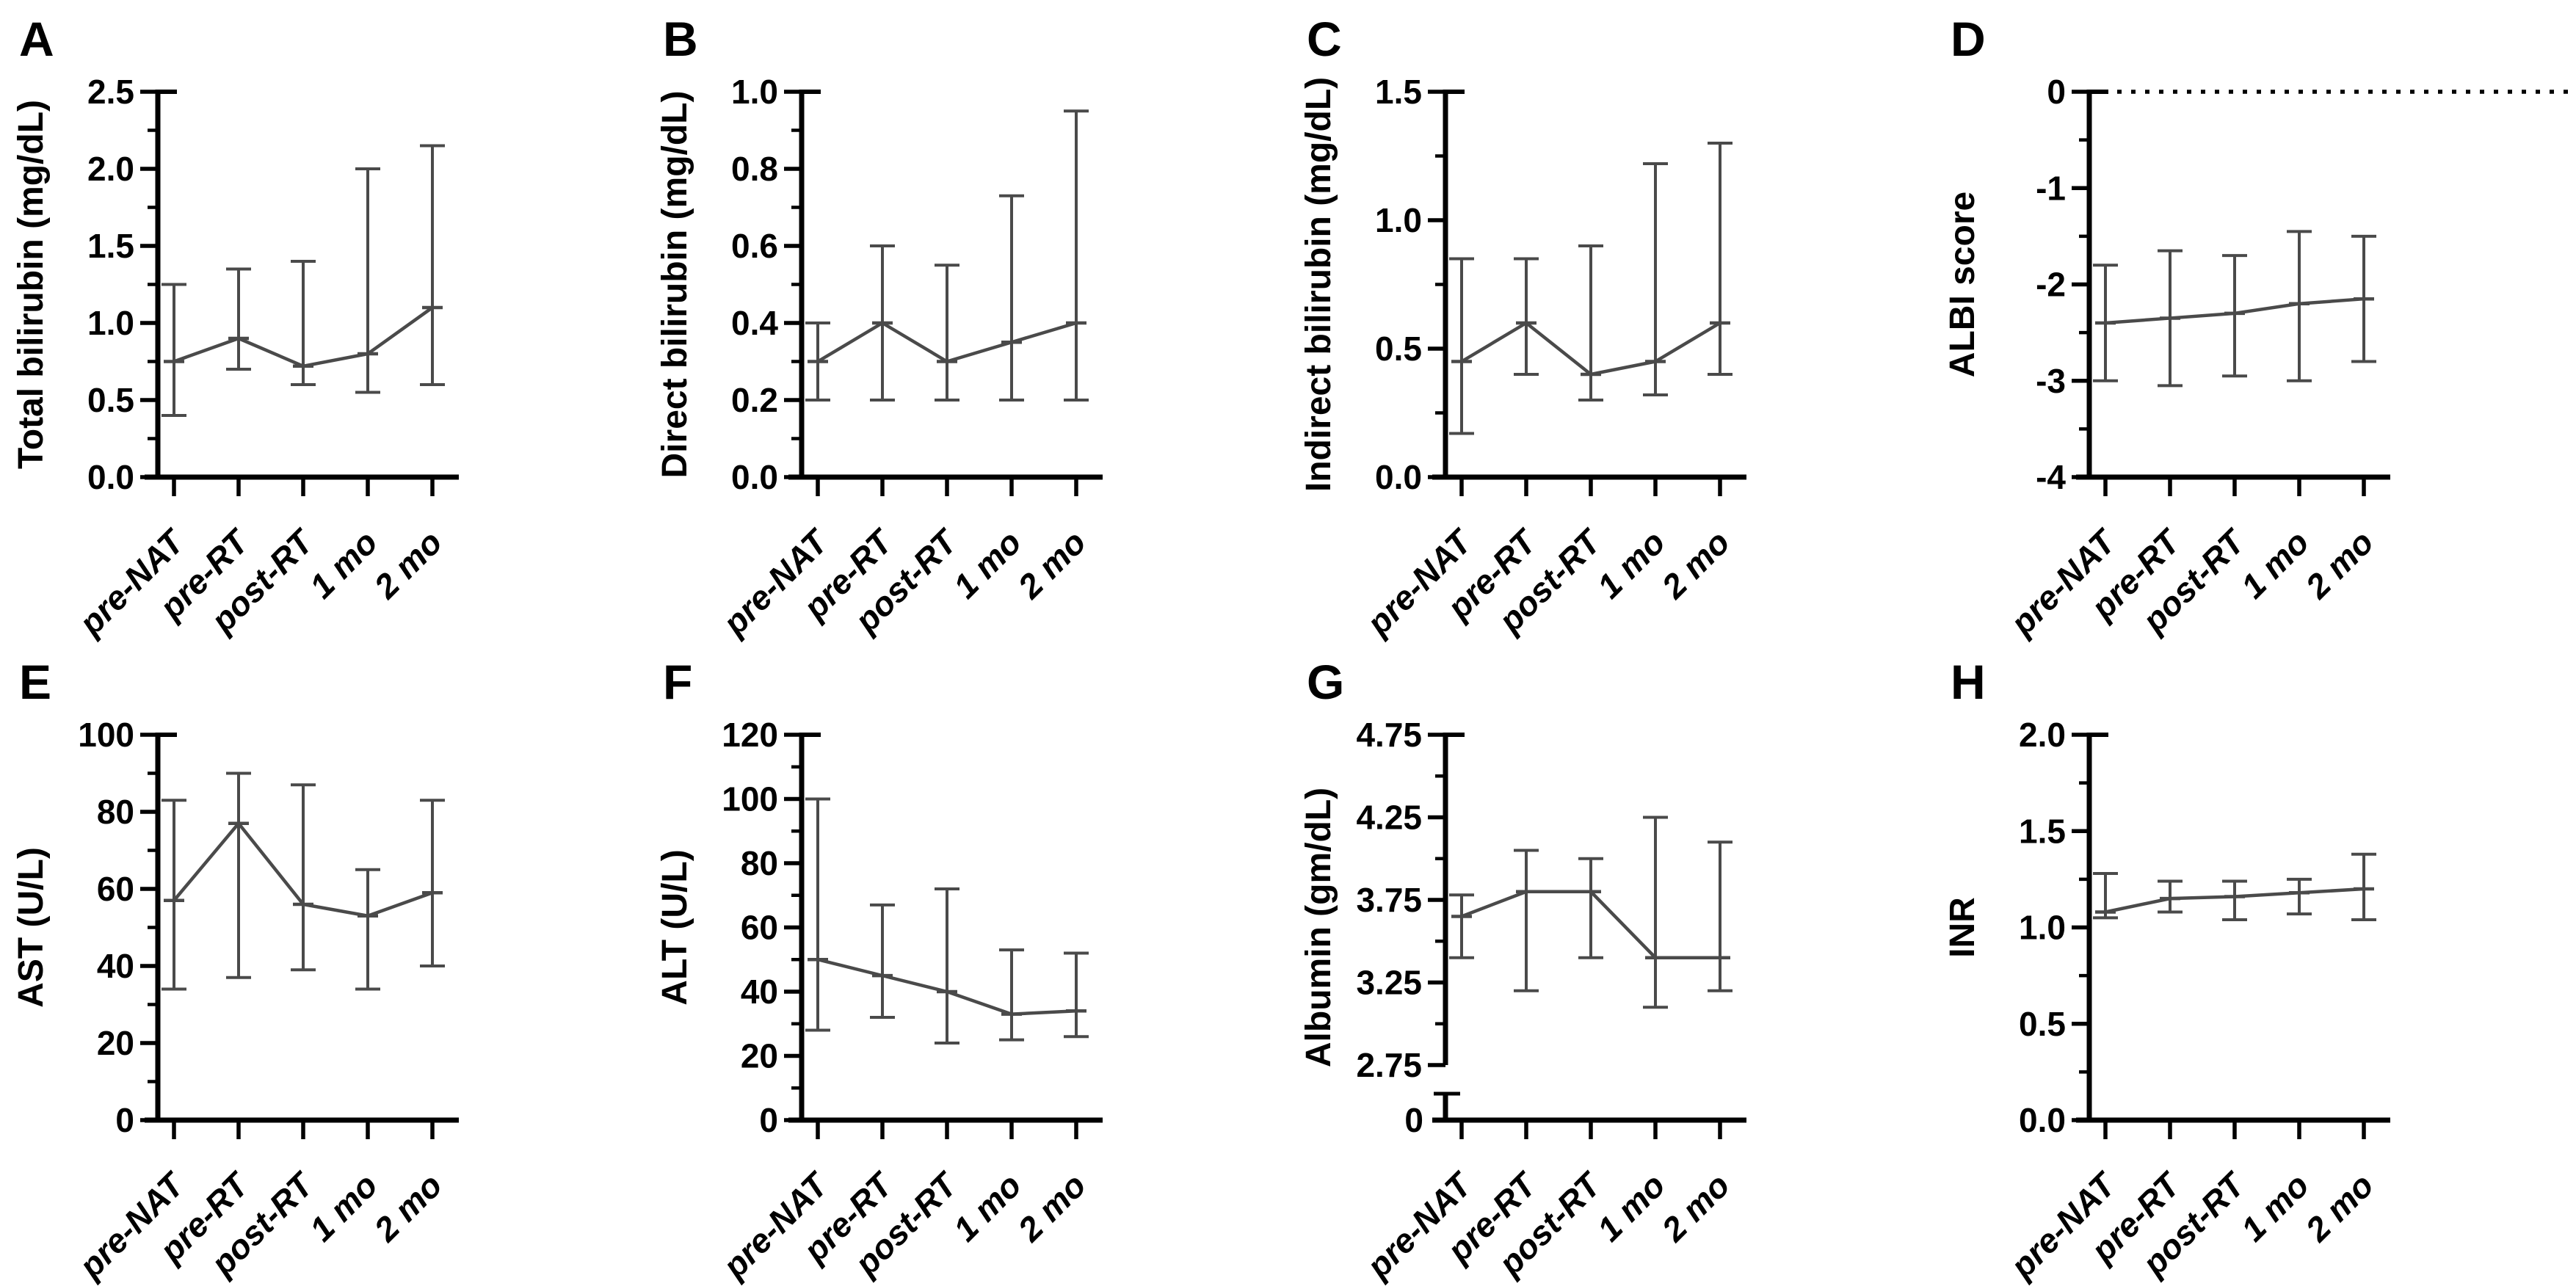 This screenshot has height=1286, width=2576. I want to click on y-axis-title: Albumin (gm/dL), so click(1318, 927).